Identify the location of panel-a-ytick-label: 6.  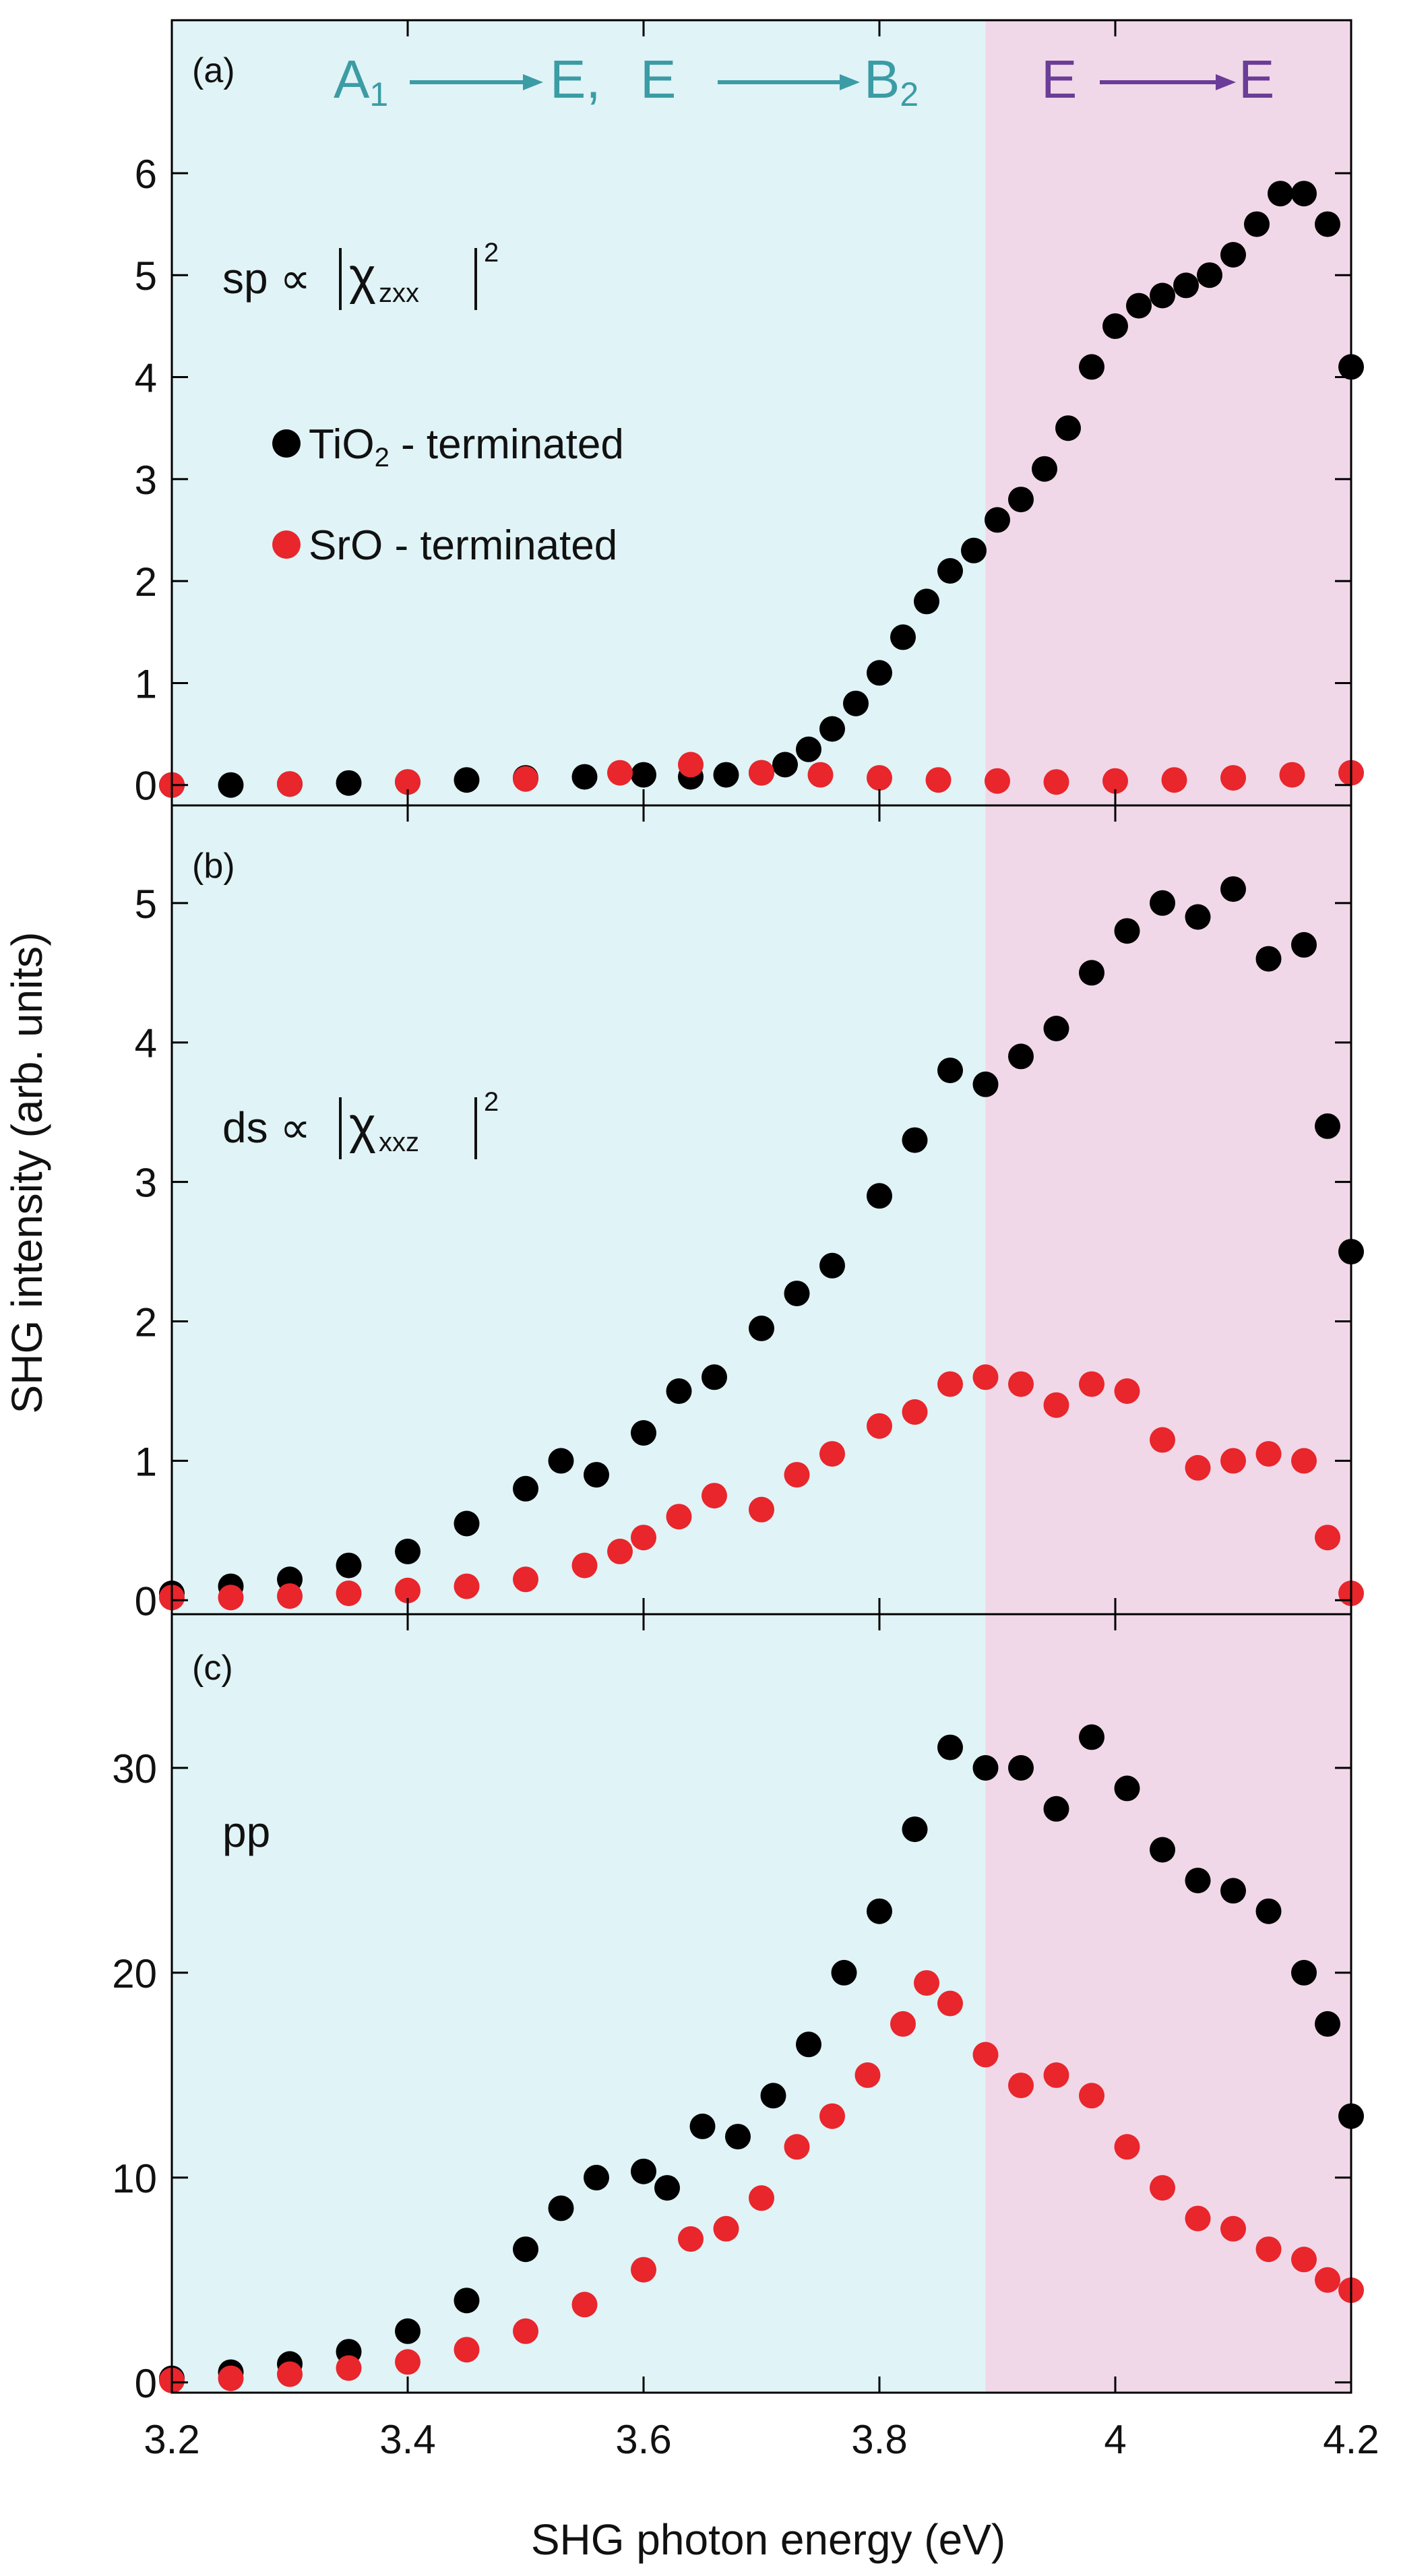
(146, 174).